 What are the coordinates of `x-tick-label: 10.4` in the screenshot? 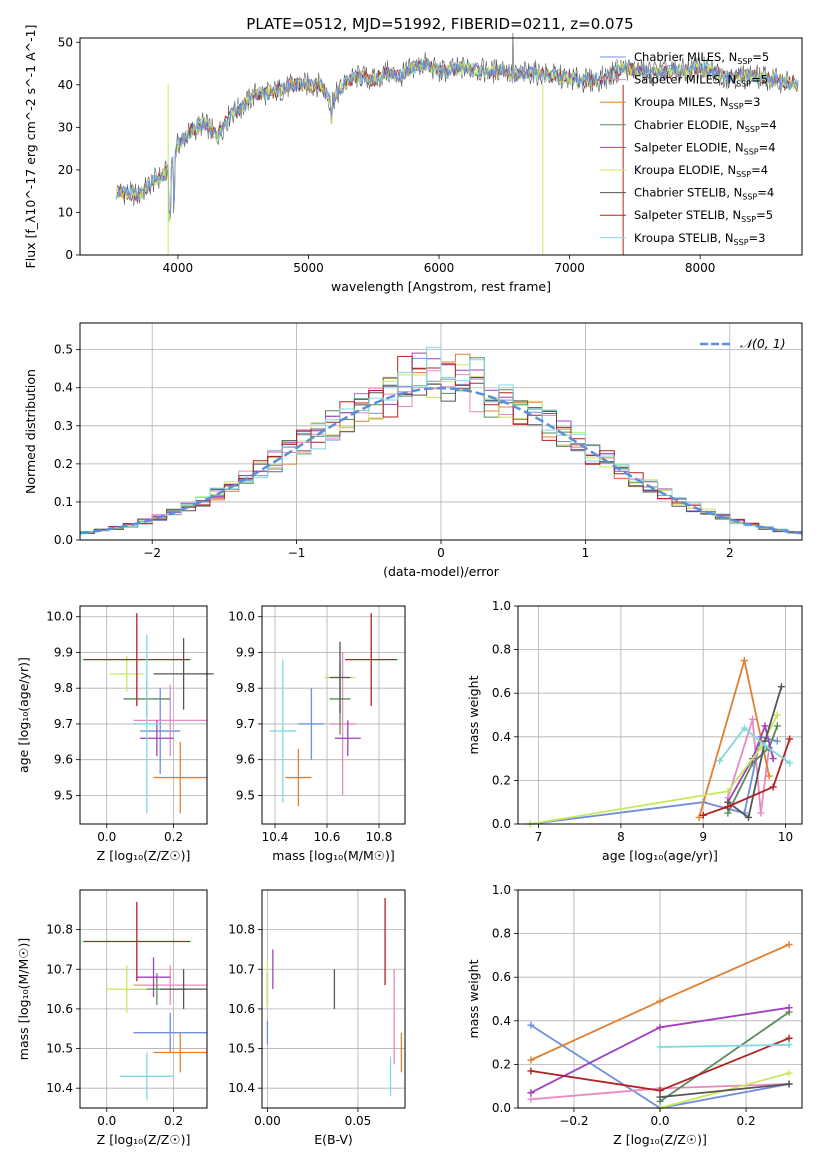 It's located at (275, 837).